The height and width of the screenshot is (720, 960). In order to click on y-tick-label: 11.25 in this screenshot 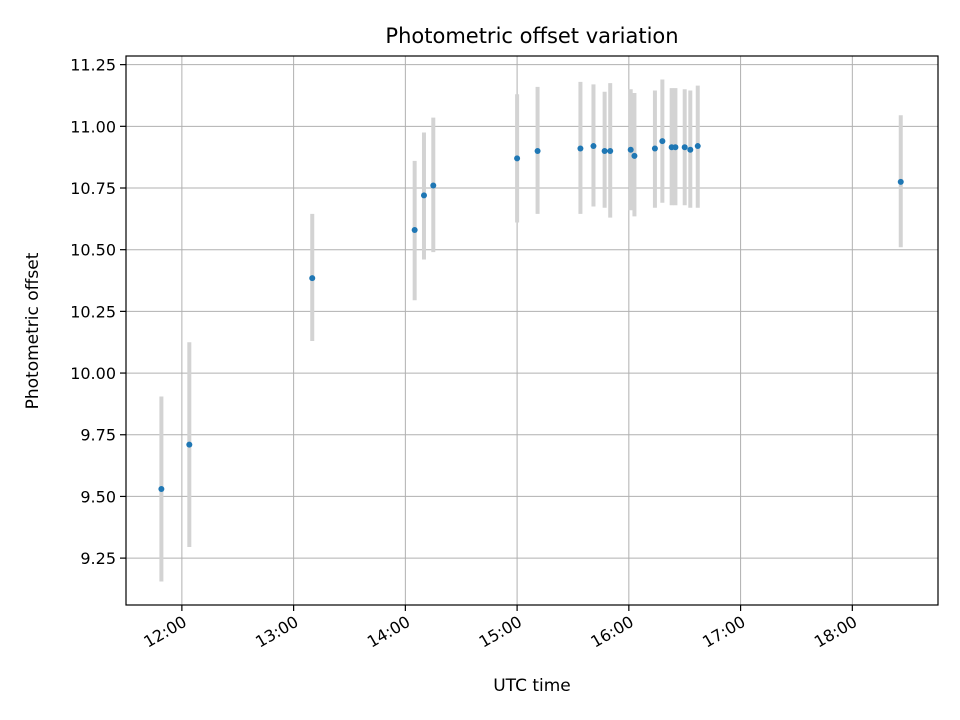, I will do `click(93, 65)`.